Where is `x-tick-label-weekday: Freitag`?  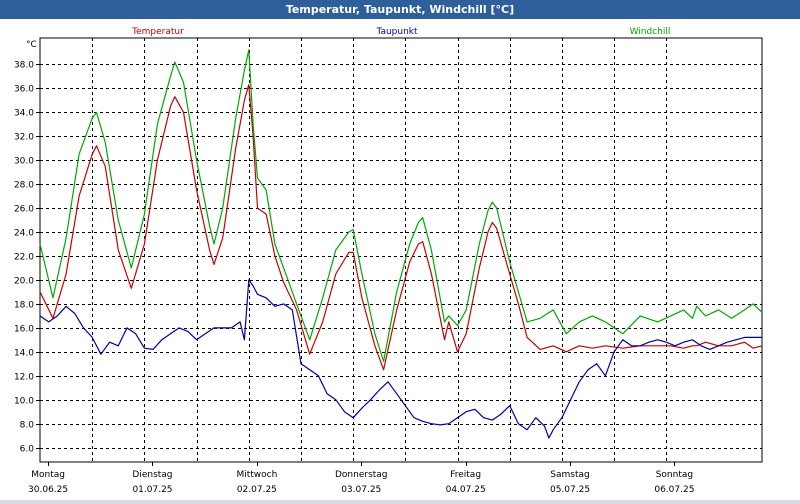 x-tick-label-weekday: Freitag is located at coordinates (465, 475).